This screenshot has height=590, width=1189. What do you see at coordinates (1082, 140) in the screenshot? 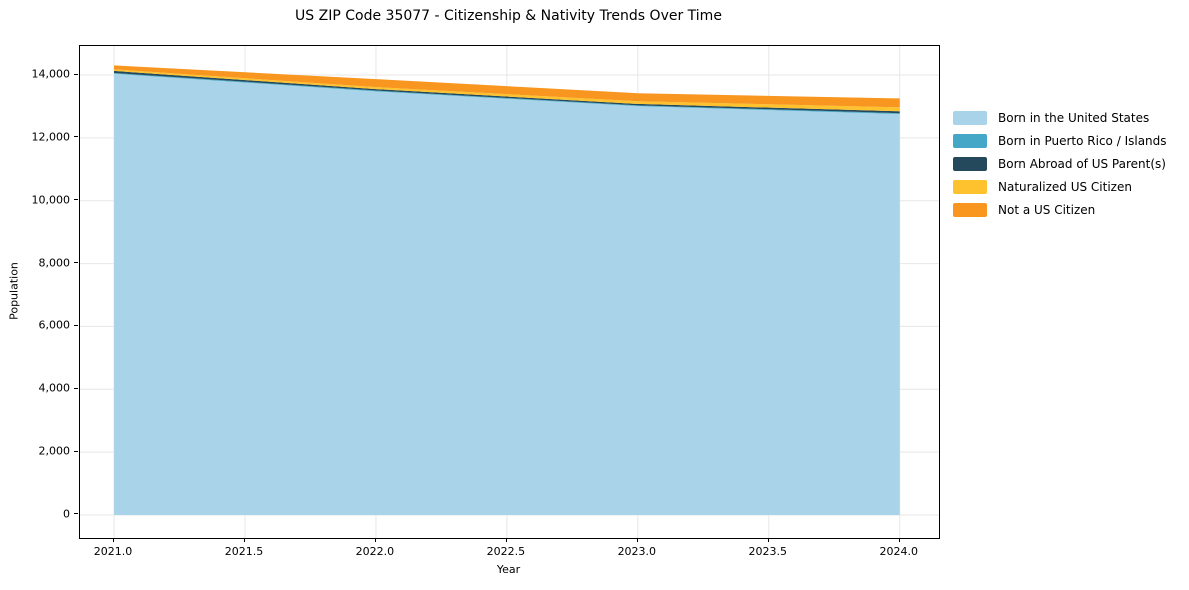
I see `legend-label: Born in Puerto Rico / Islands` at bounding box center [1082, 140].